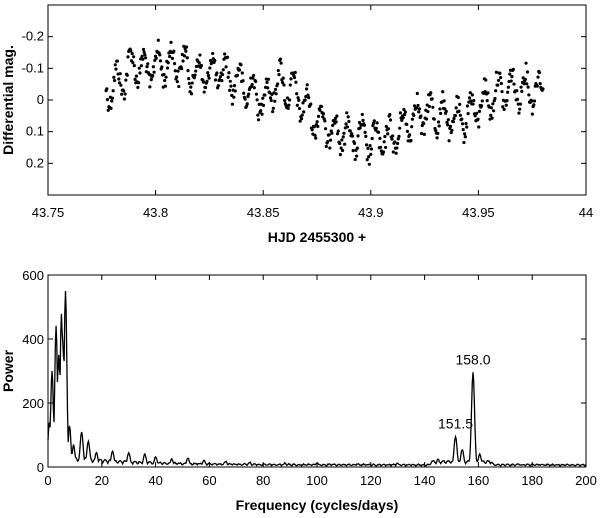 This screenshot has height=518, width=600. I want to click on x-tick-label: 180, so click(532, 480).